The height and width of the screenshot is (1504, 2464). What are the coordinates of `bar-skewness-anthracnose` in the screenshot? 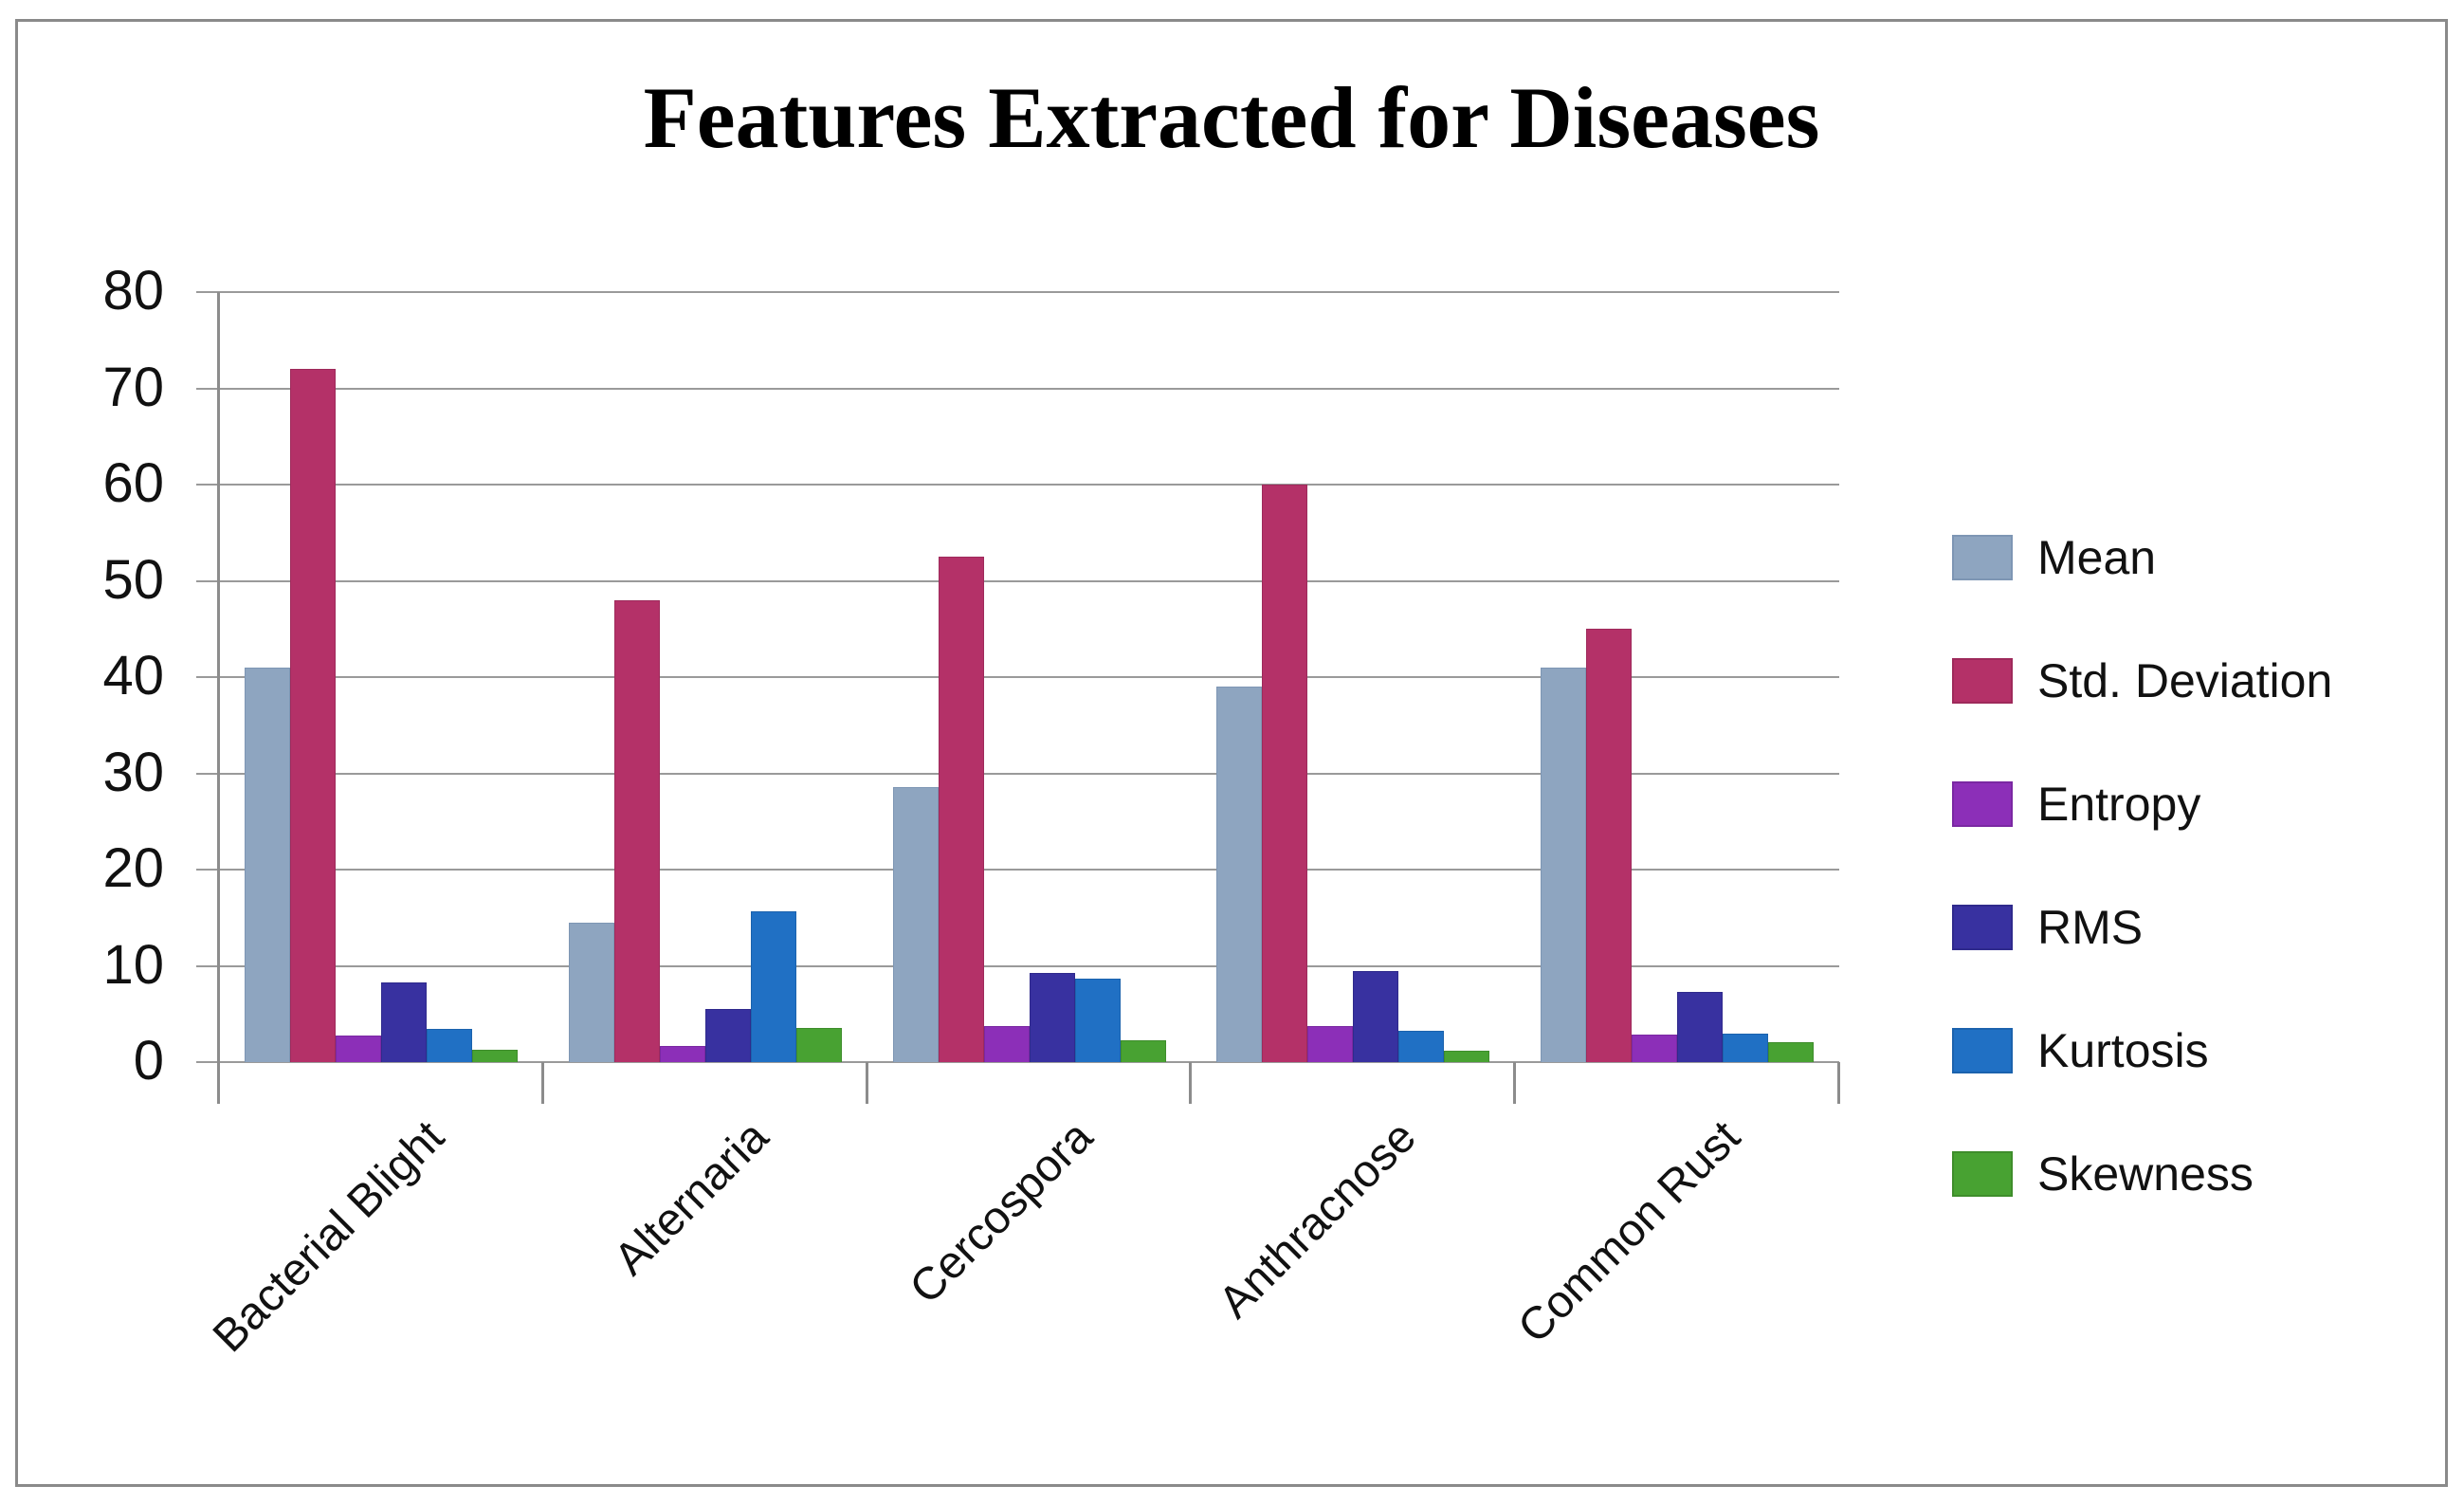 It's located at (1467, 1056).